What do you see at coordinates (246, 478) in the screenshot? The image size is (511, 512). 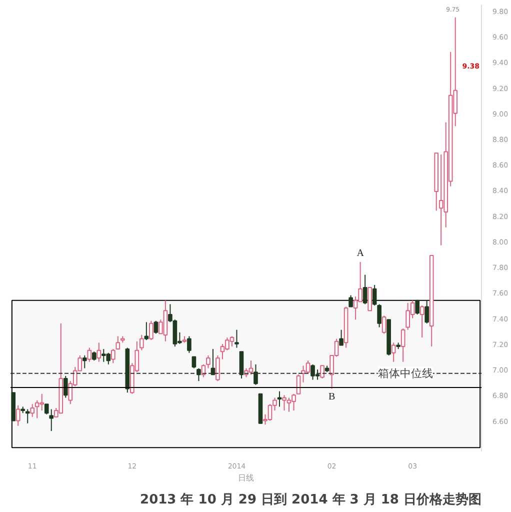 I see `x-axis-title: 日线` at bounding box center [246, 478].